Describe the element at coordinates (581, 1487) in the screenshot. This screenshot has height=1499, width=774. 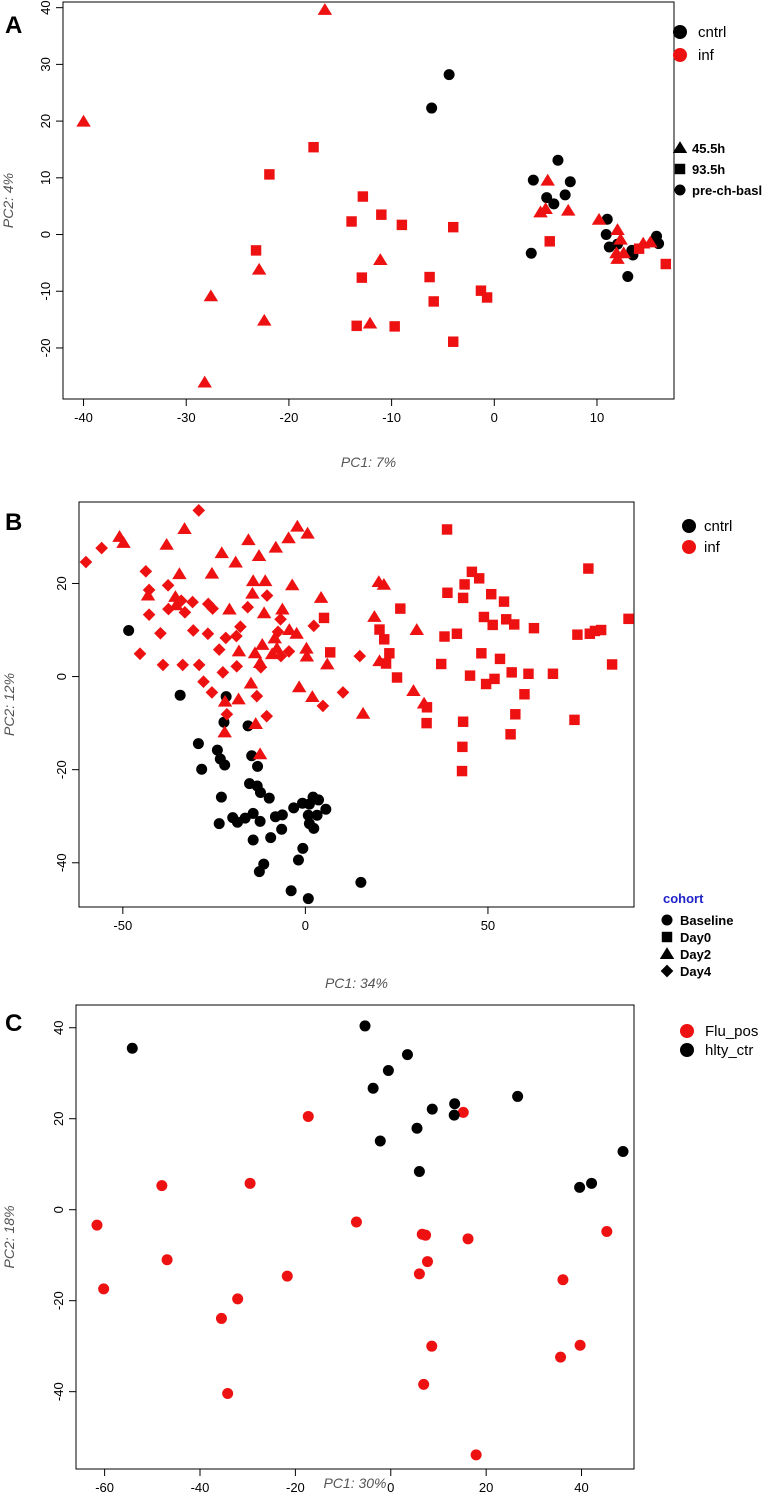
I see `x-tick-label: 40` at that location.